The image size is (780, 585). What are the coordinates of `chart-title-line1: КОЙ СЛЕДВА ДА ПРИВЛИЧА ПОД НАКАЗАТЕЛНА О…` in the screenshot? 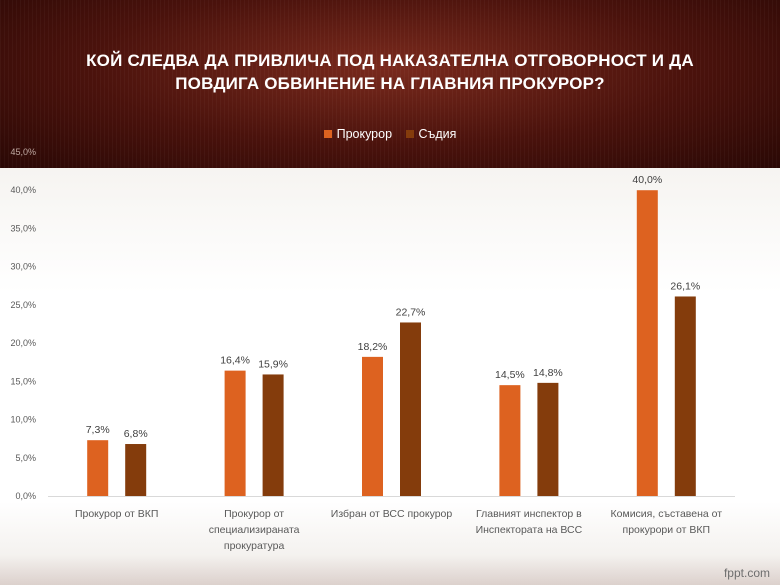 It's located at (390, 60).